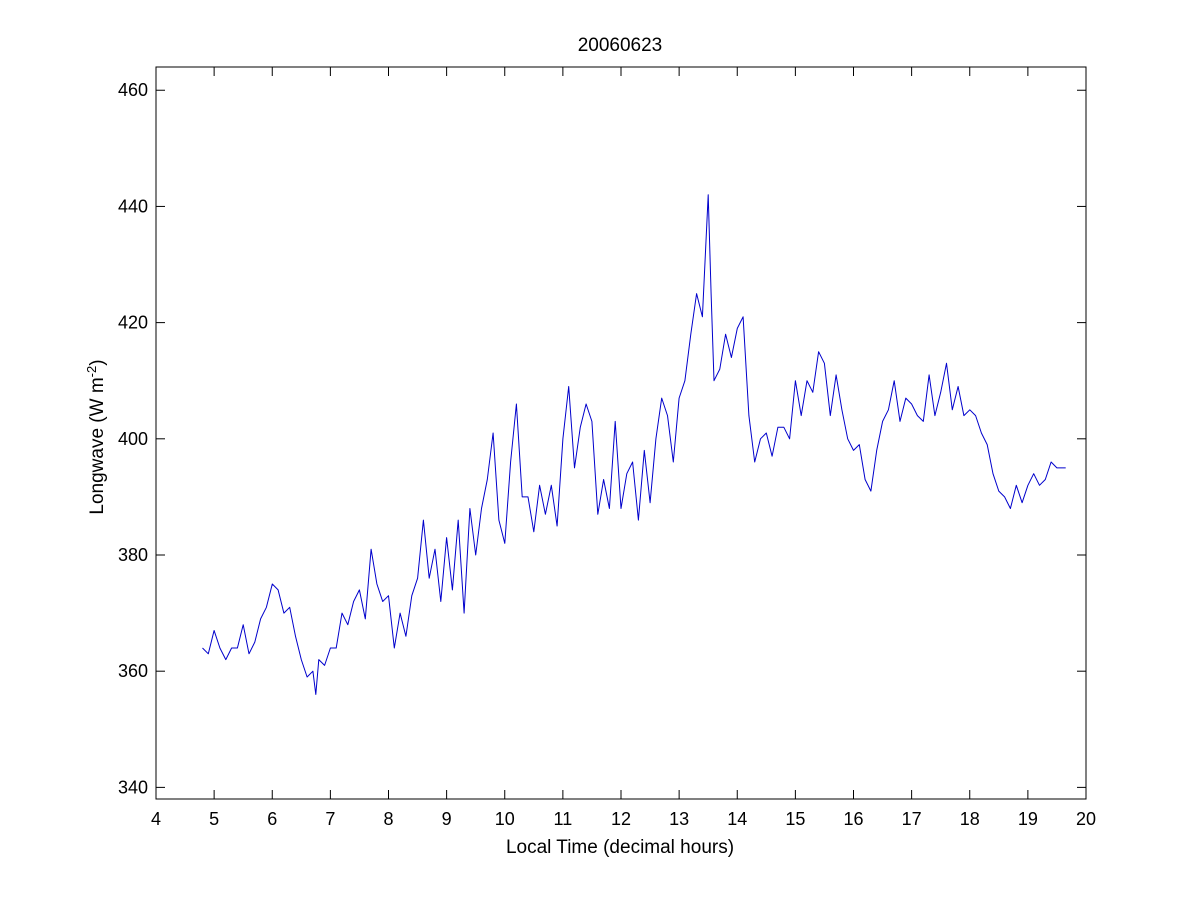  What do you see at coordinates (133, 787) in the screenshot?
I see `y-tick-label: 340` at bounding box center [133, 787].